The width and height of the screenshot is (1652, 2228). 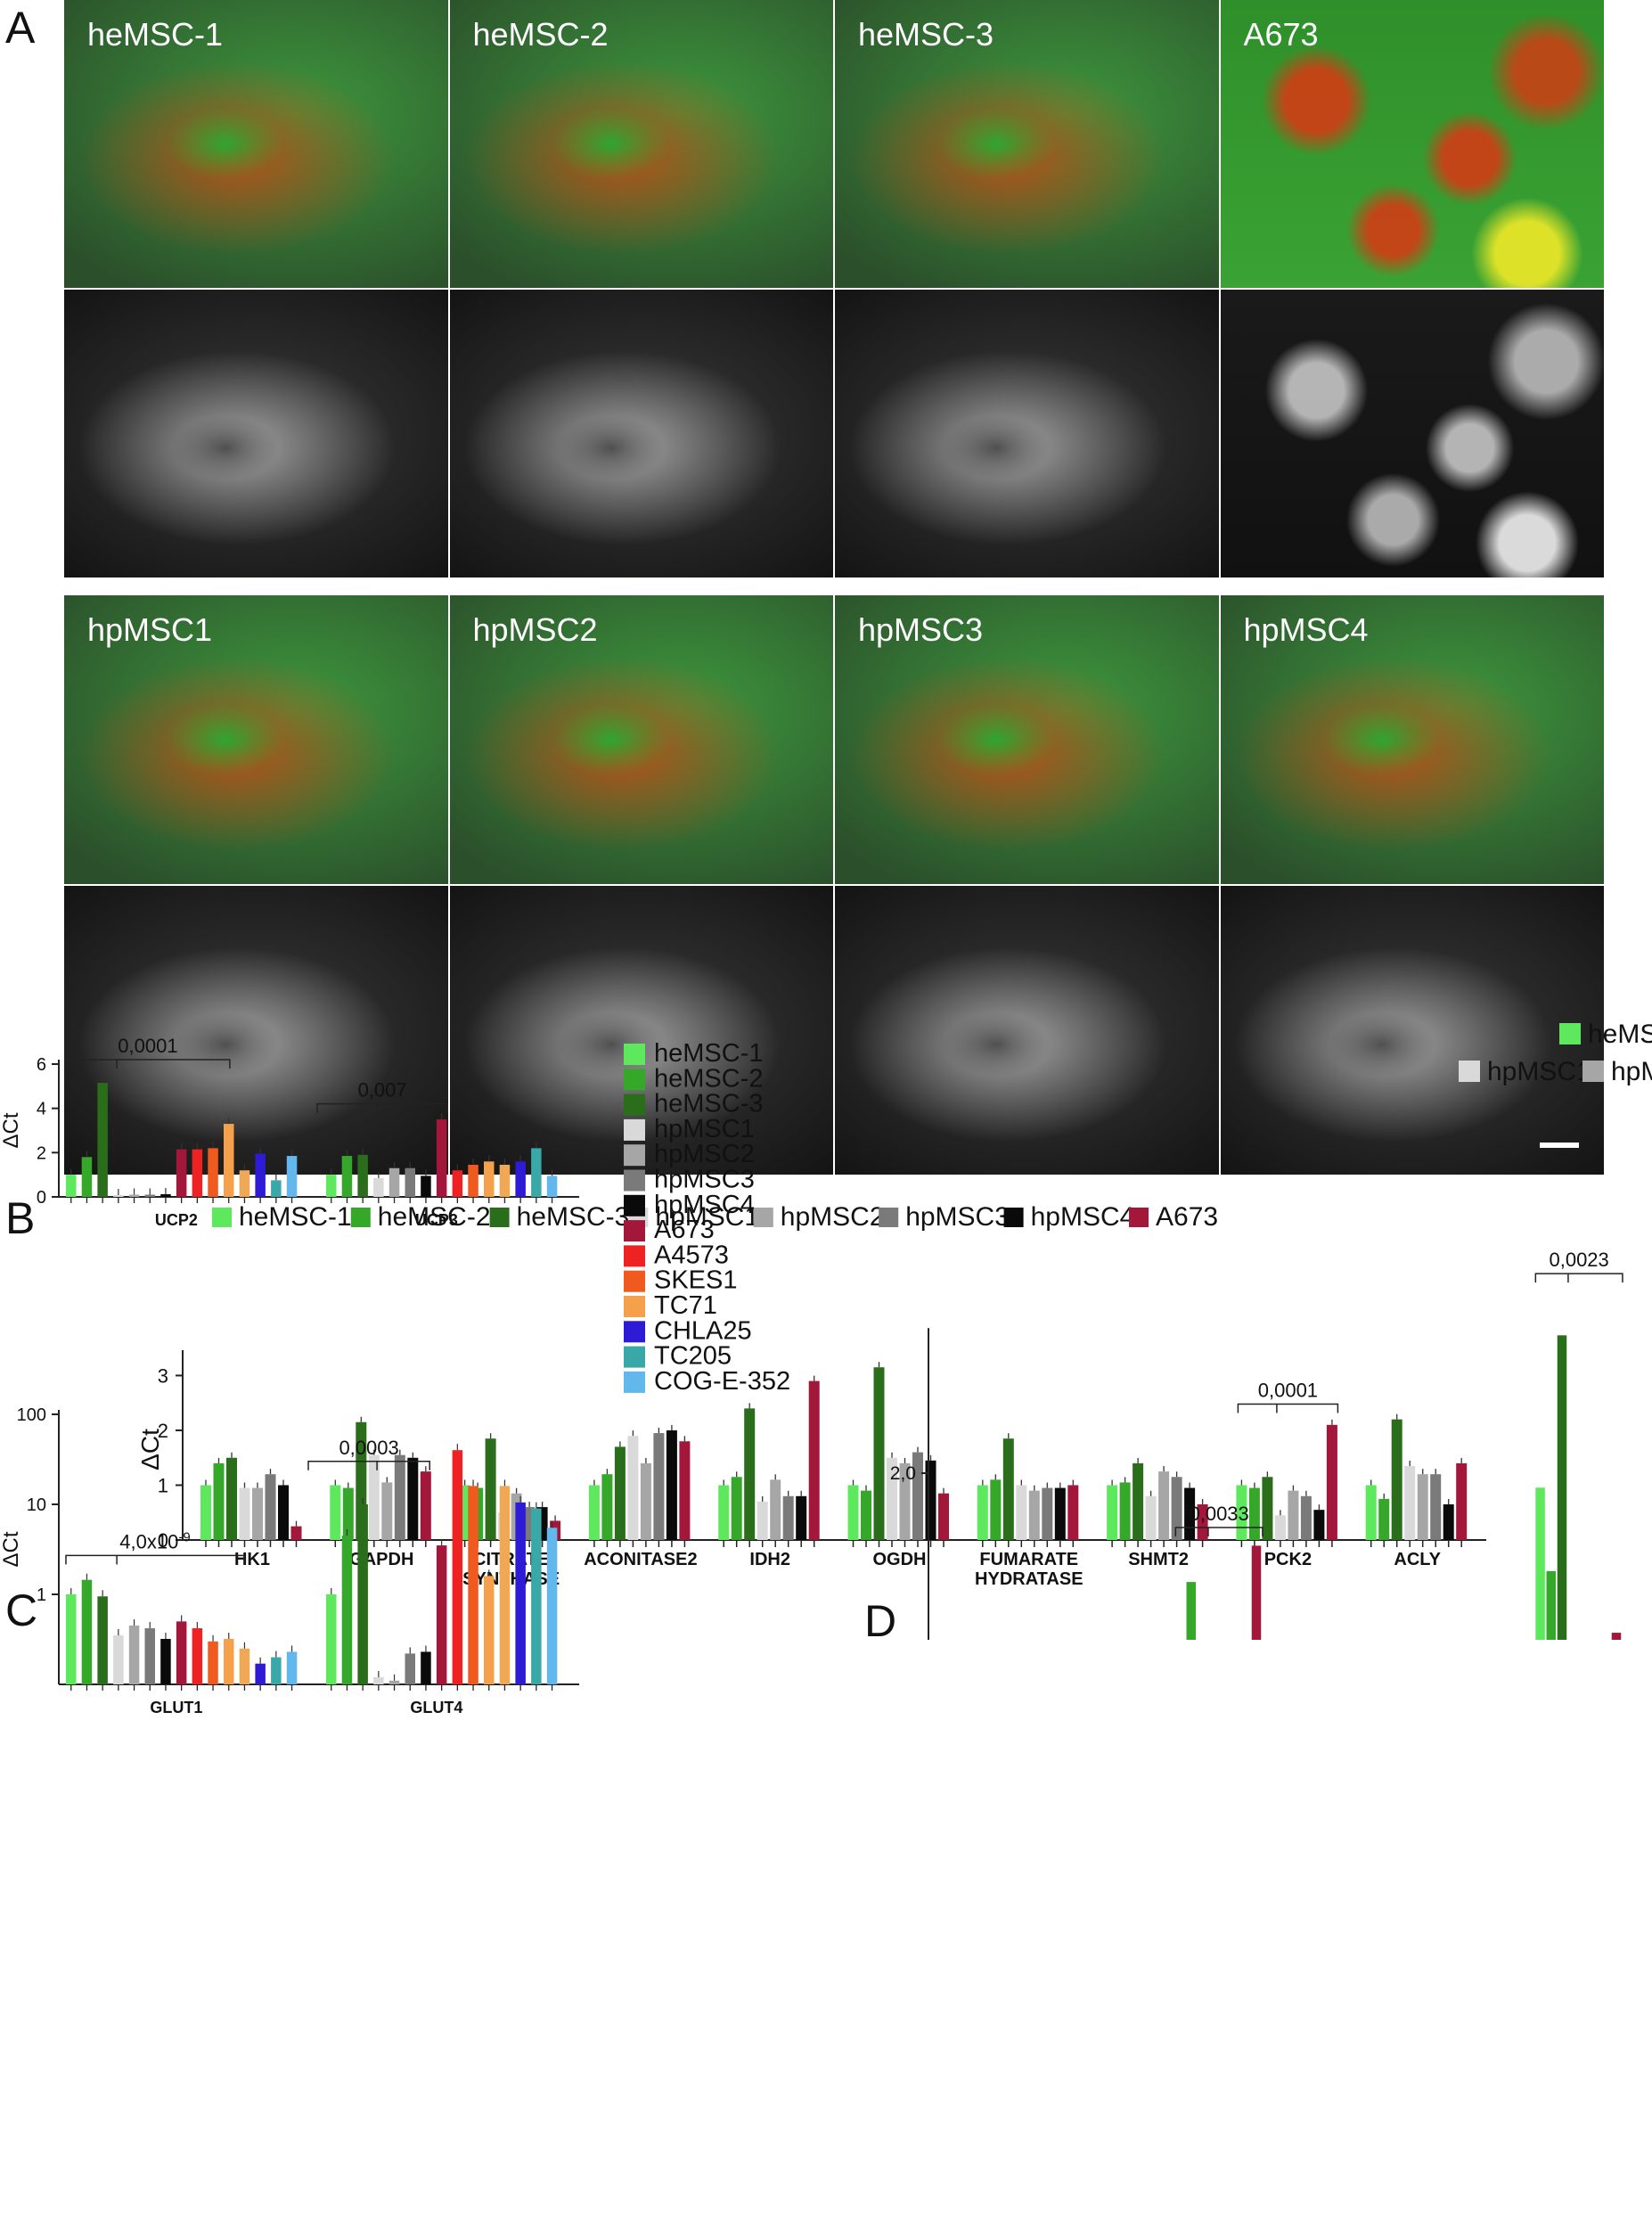 I want to click on legend-label: A673, so click(x=1187, y=1217).